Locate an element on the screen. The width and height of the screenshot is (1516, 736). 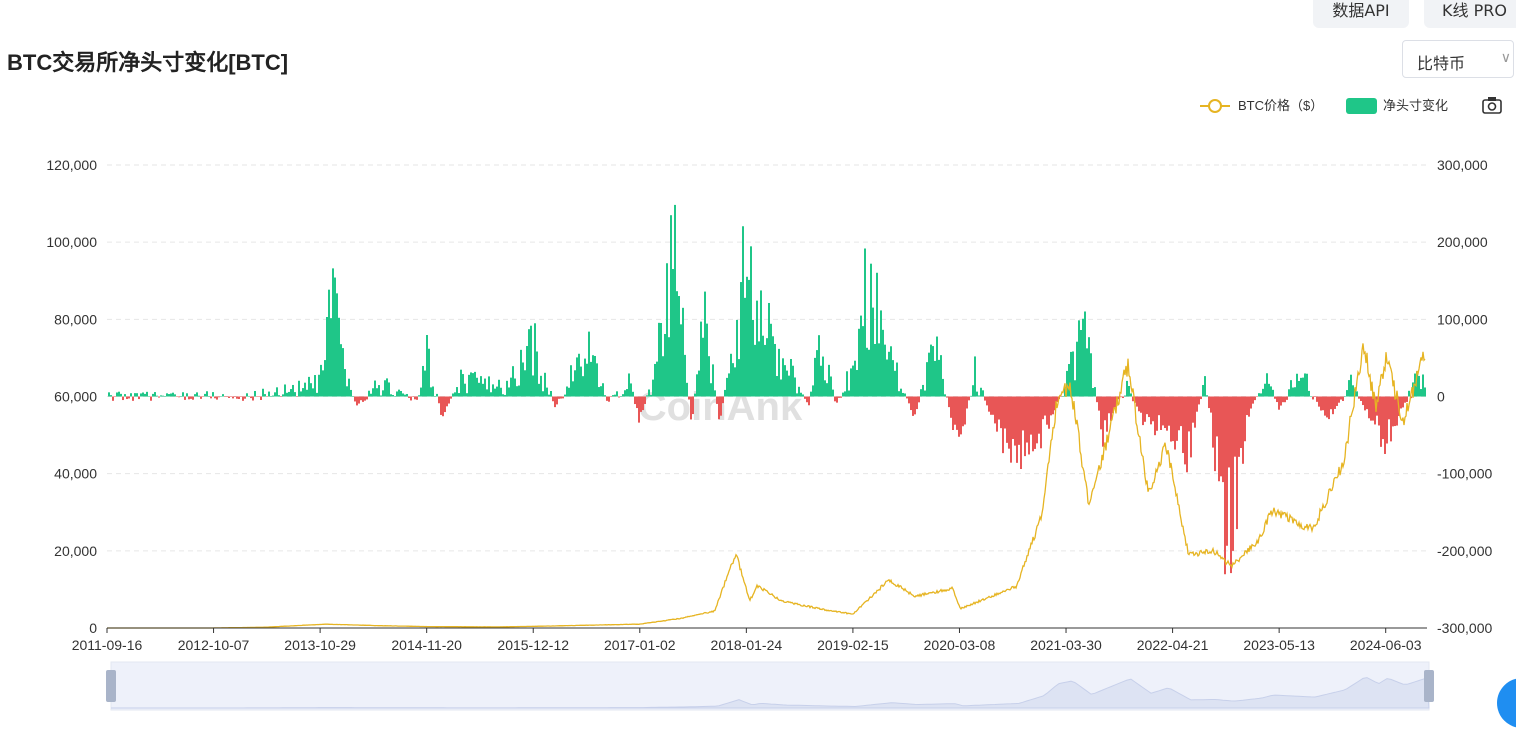
camera-icon is located at coordinates (1492, 105).